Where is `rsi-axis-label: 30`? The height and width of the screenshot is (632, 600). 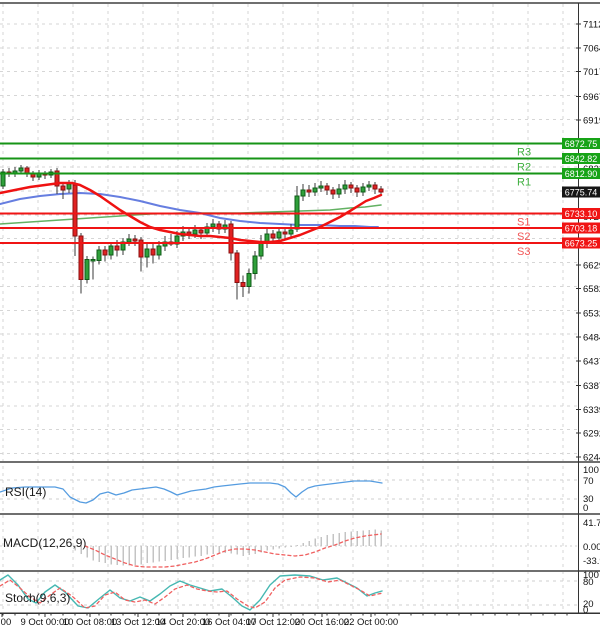 rsi-axis-label: 30 is located at coordinates (588, 499).